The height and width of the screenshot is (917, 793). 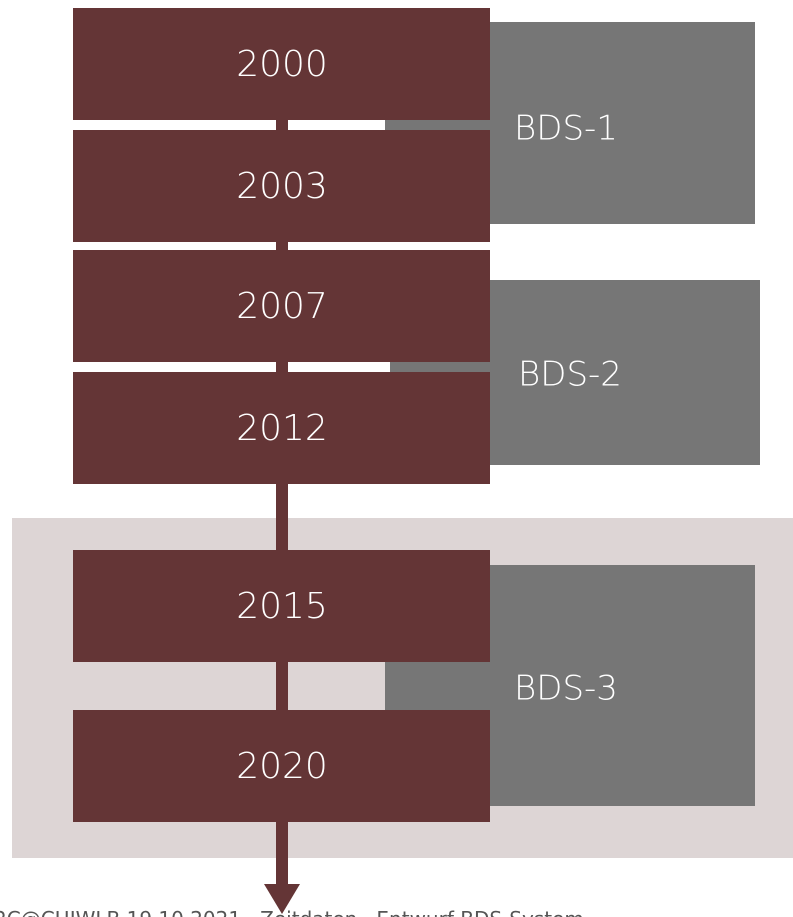 I want to click on year-label: 2020, so click(x=282, y=766).